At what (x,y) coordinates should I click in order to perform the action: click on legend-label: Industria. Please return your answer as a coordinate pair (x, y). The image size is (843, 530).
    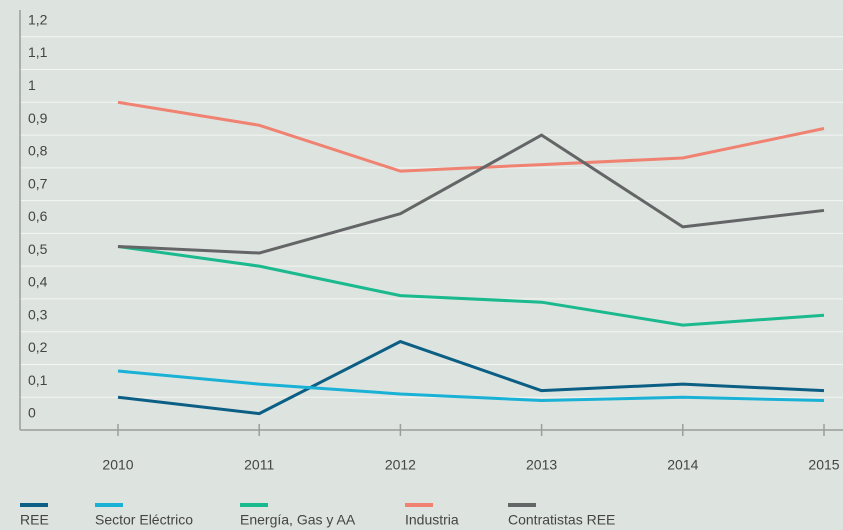
    Looking at the image, I should click on (432, 520).